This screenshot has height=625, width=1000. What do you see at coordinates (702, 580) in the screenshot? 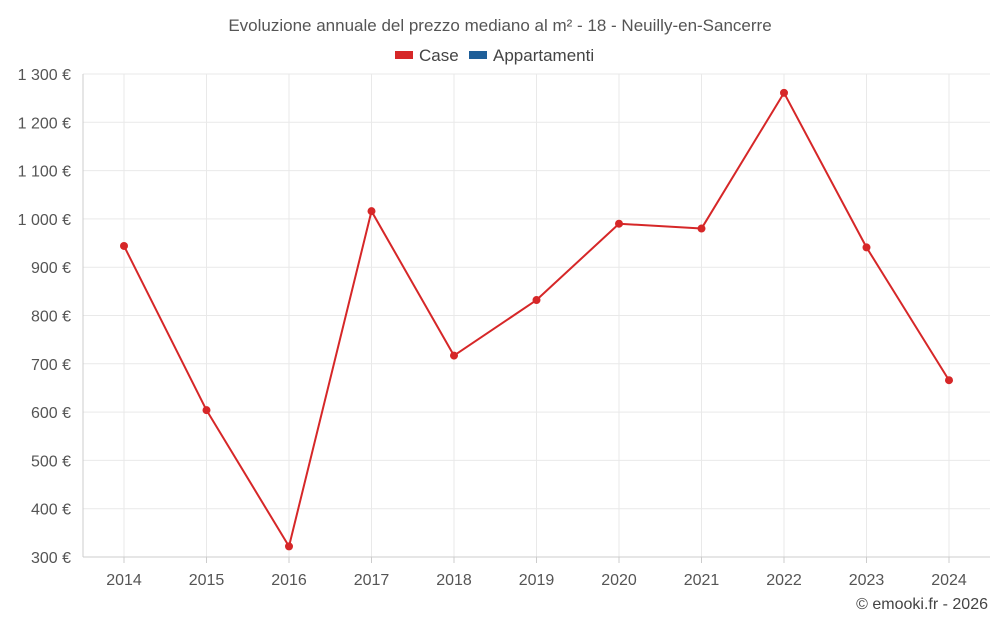
I see `x-tick-label: 2021` at bounding box center [702, 580].